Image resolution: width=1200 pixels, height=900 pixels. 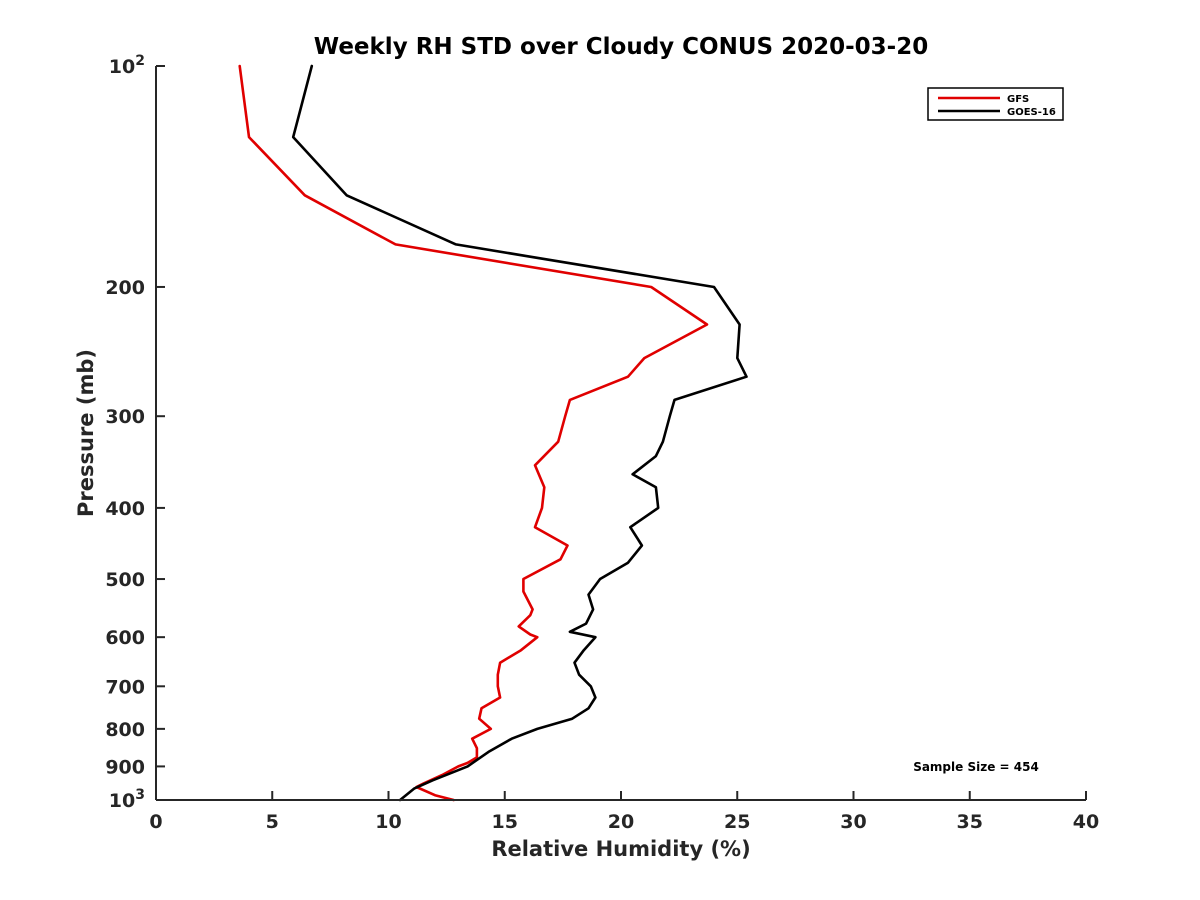 I want to click on y-ticks: 10² 200 300 400 500 600 700 800 900 10³, so click(x=135, y=432).